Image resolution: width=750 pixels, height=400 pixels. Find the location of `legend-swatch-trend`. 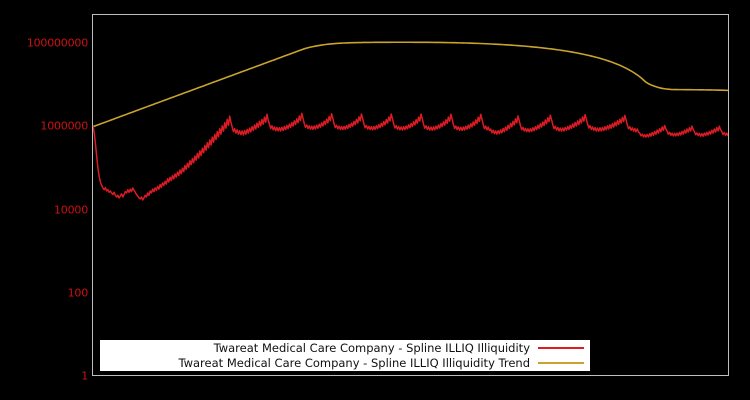

legend-swatch-trend is located at coordinates (561, 363).